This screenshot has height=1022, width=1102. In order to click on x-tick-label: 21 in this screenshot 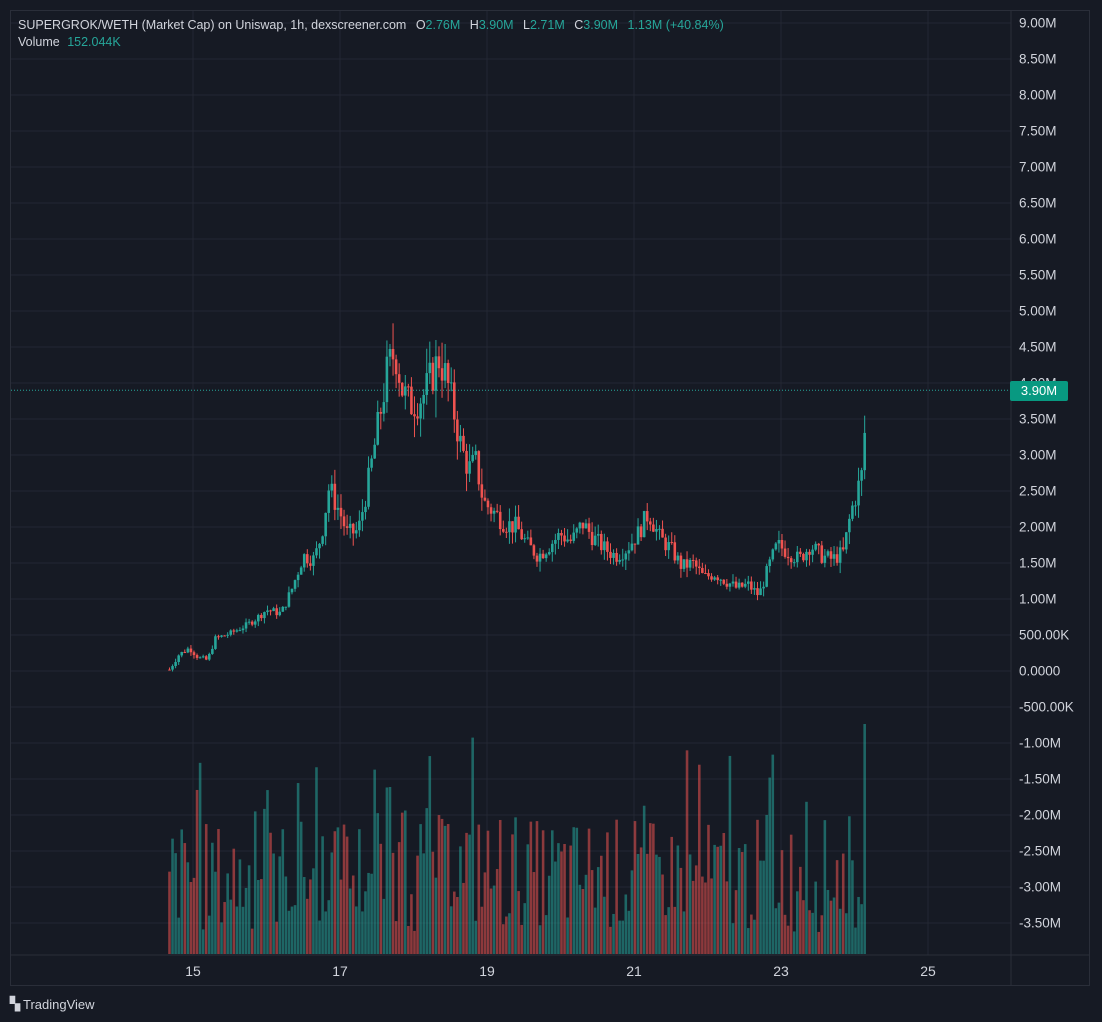, I will do `click(634, 971)`.